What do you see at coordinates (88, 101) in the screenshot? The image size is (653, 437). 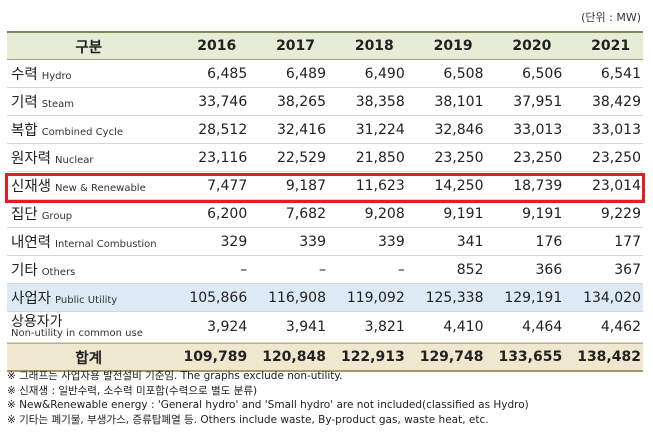 I see `row-label: 기력 Steam` at bounding box center [88, 101].